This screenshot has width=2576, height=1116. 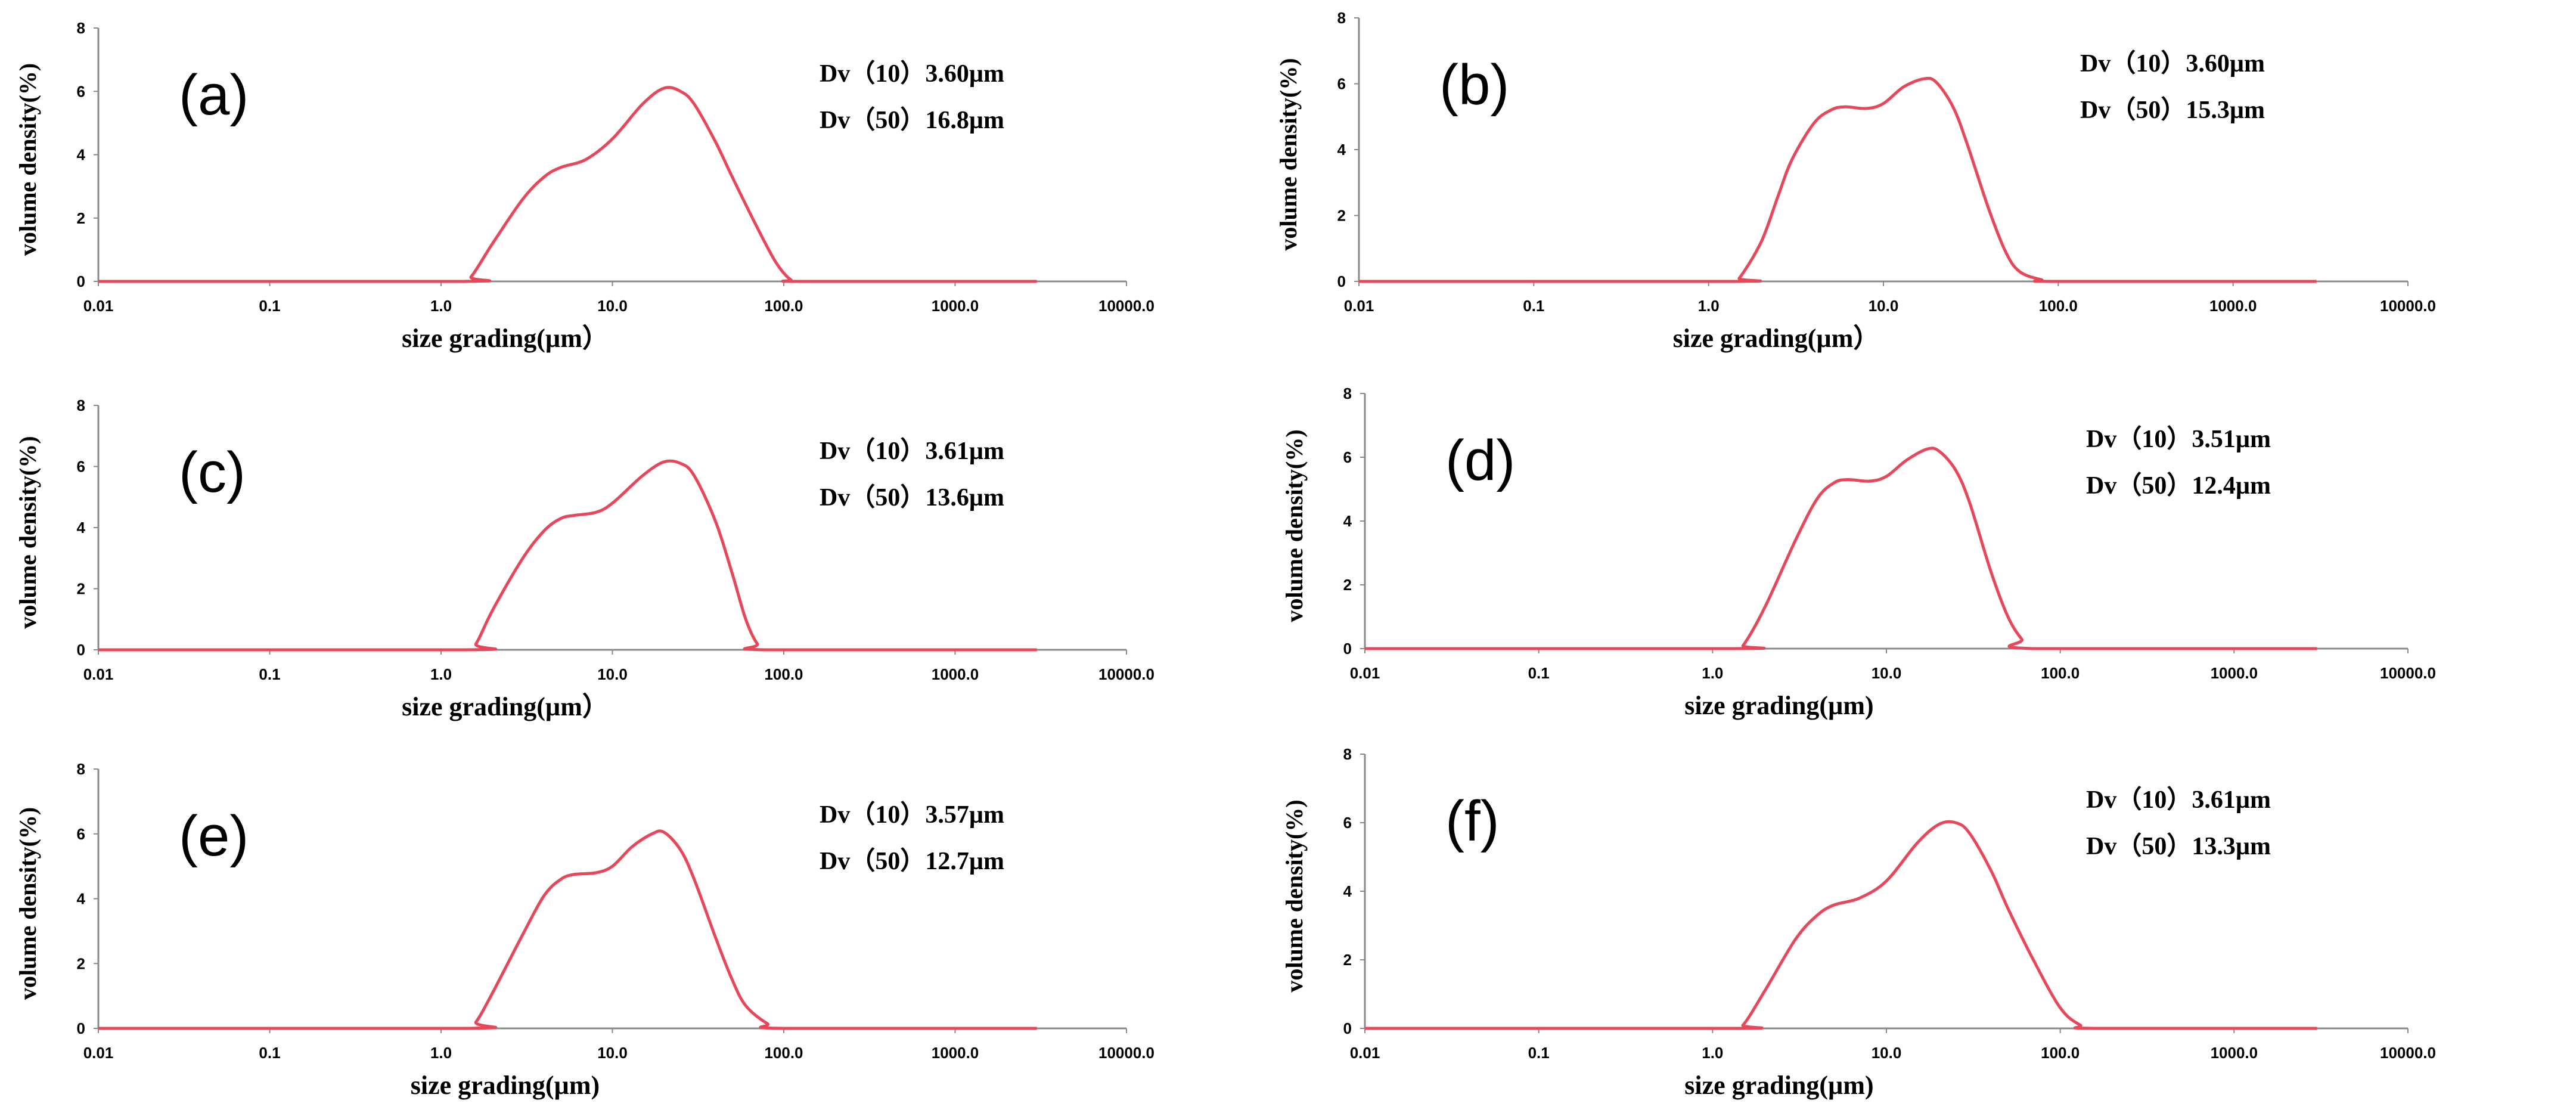 What do you see at coordinates (1480, 460) in the screenshot?
I see `panel-label: (d)` at bounding box center [1480, 460].